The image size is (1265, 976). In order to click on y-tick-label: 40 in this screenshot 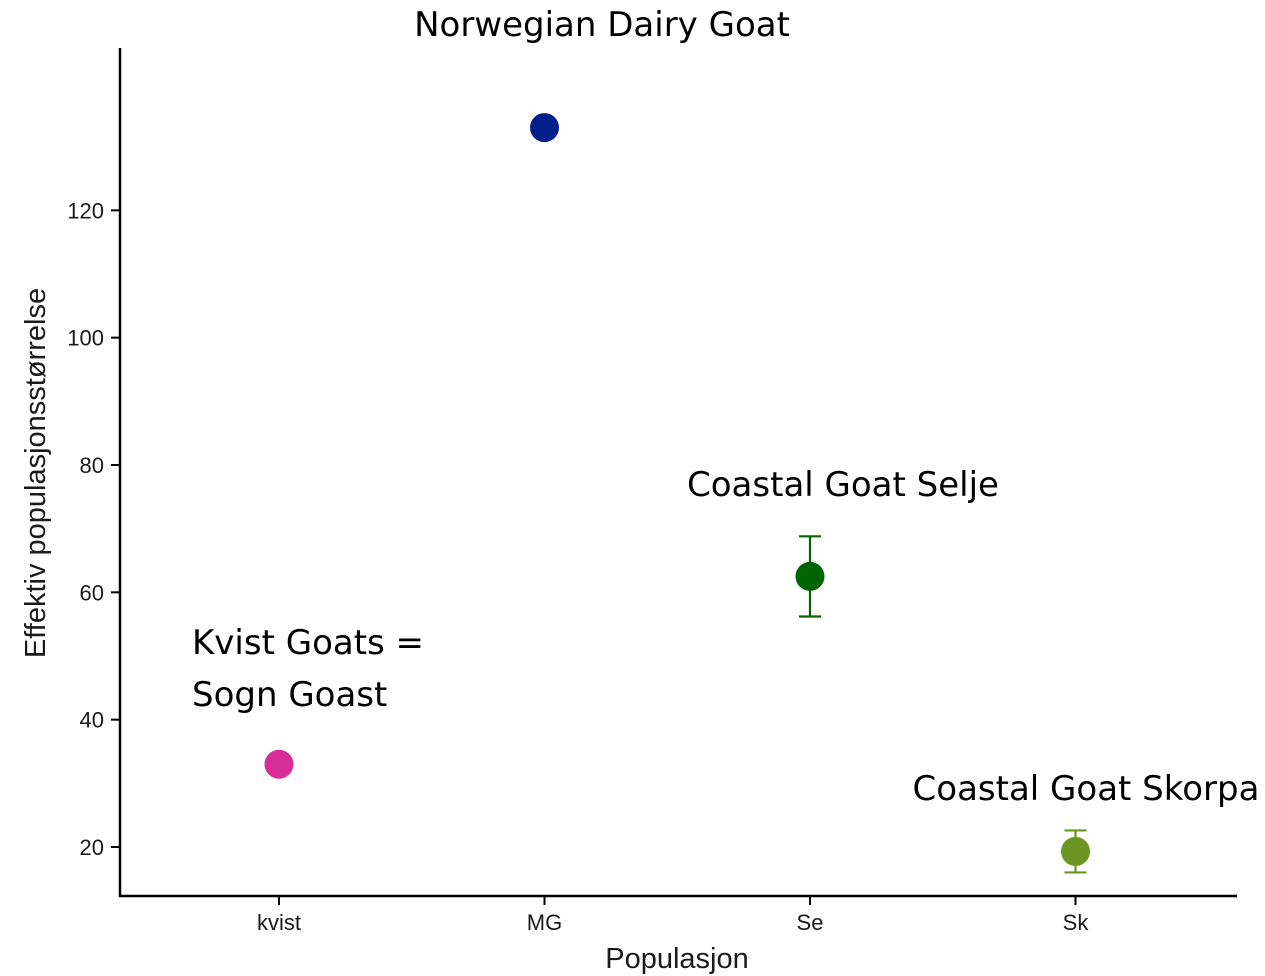, I will do `click(92, 720)`.